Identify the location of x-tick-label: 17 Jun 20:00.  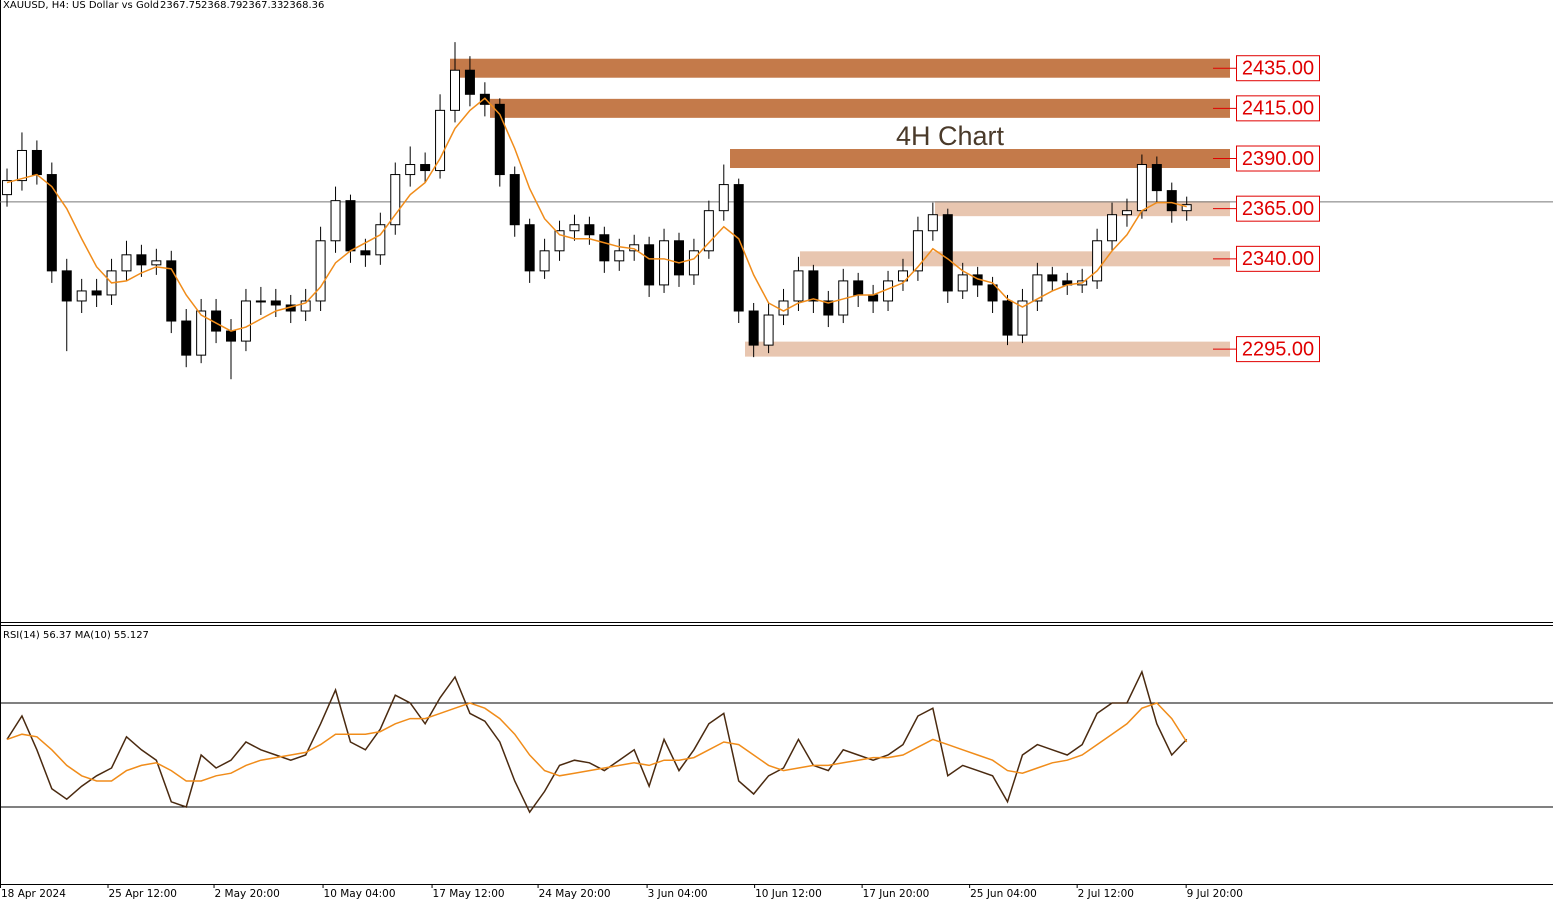
(896, 894).